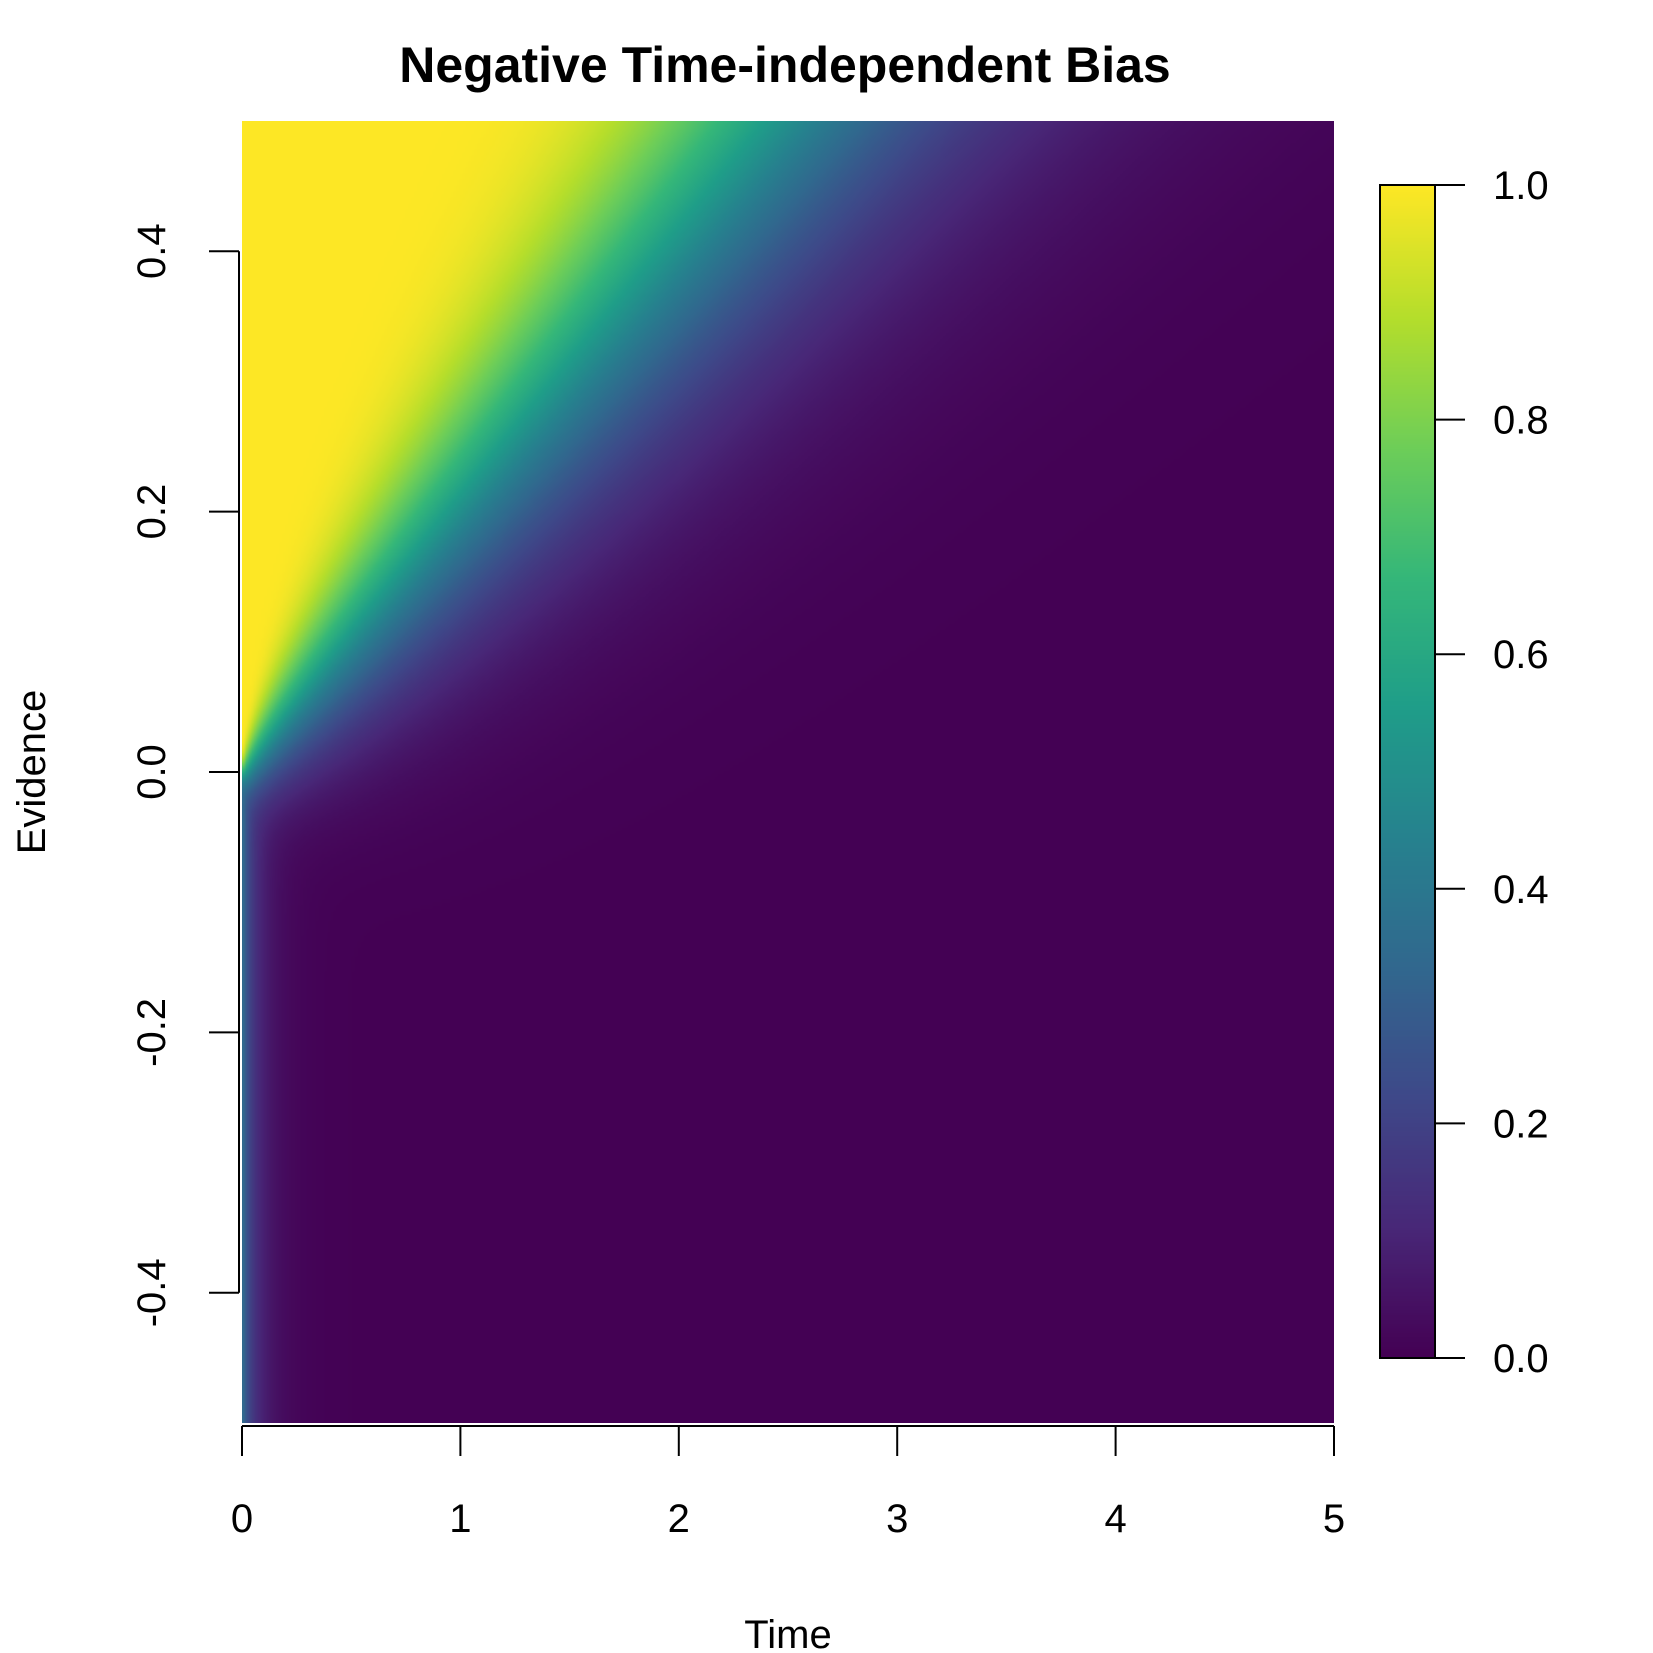  I want to click on x-tick-label: 3, so click(897, 1519).